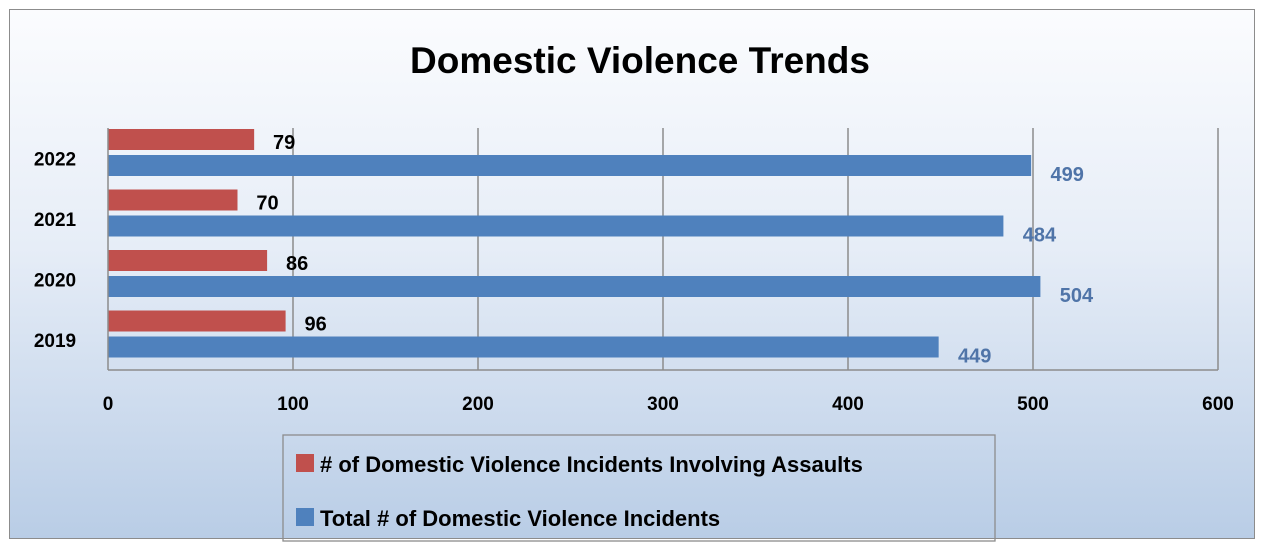 This screenshot has width=1264, height=548. What do you see at coordinates (315, 325) in the screenshot?
I see `data-label-assaults: 96` at bounding box center [315, 325].